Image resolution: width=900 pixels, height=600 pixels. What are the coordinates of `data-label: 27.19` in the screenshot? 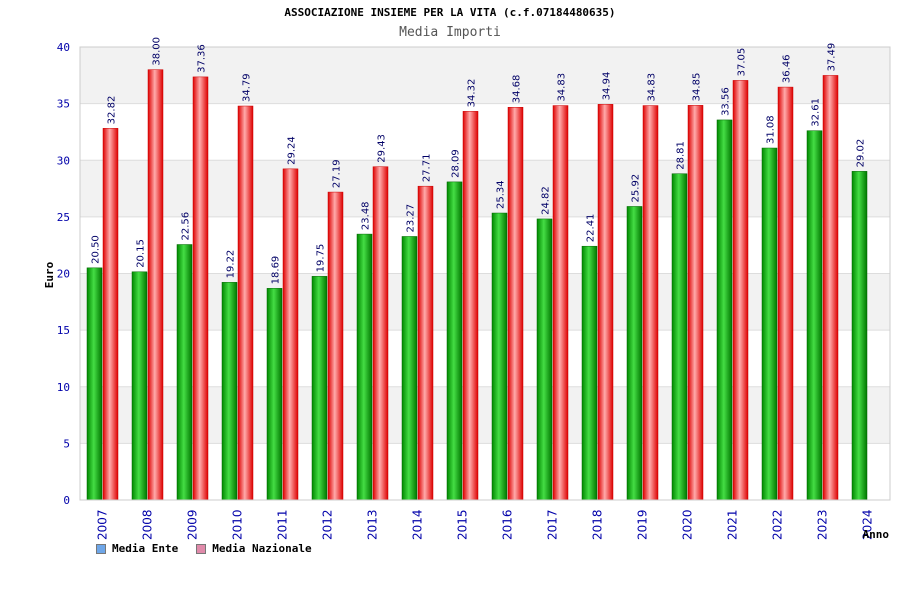 It's located at (337, 173).